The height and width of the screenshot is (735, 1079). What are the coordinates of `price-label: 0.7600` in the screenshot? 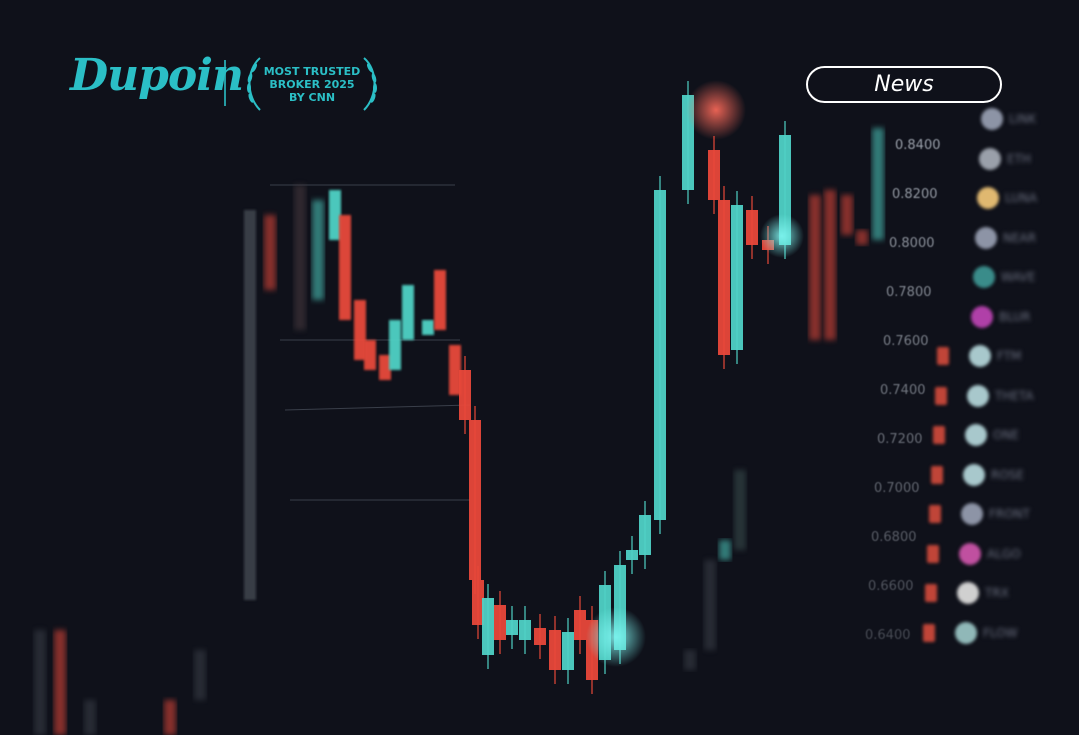 It's located at (906, 341).